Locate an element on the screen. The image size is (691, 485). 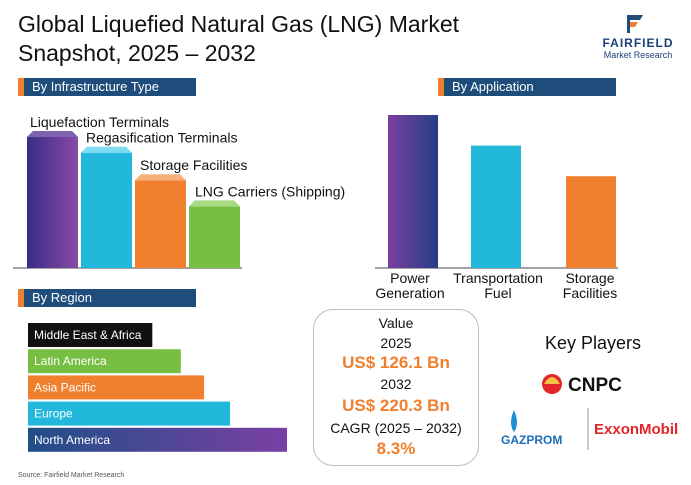
label-europe: Europe is located at coordinates (53, 414).